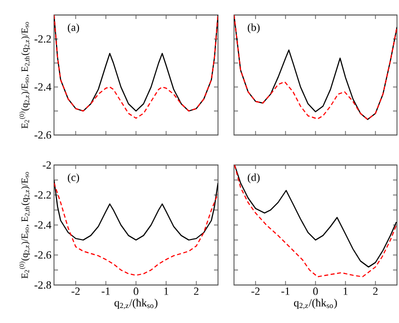 The image size is (399, 323). Describe the element at coordinates (46, 165) in the screenshot. I see `y-tick-label: -2` at that location.